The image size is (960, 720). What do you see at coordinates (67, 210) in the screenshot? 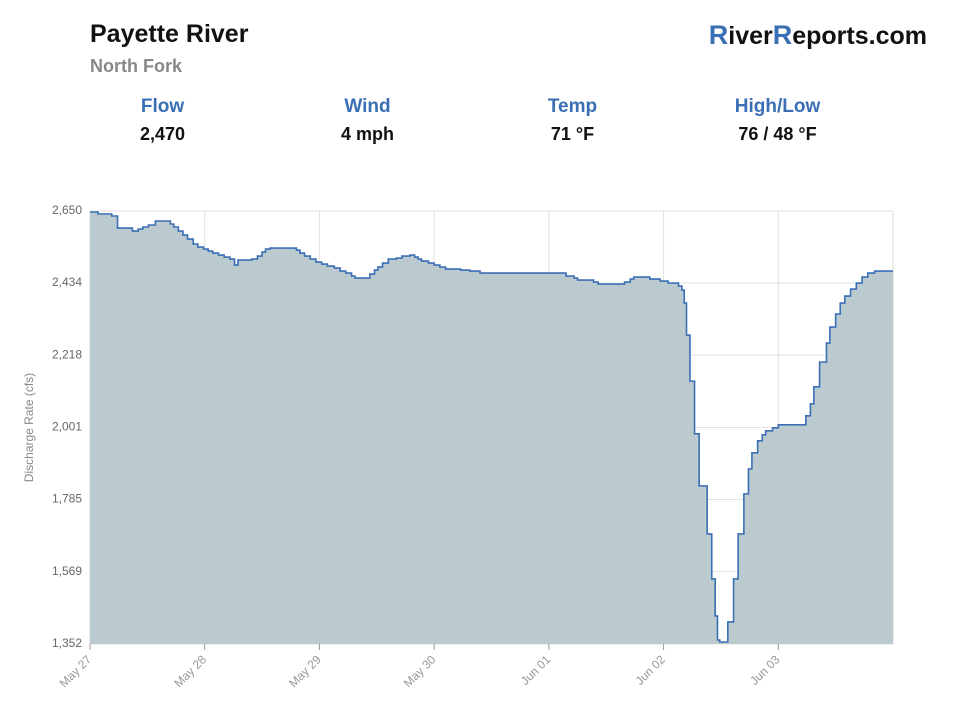
I see `y-tick-label: 2,650` at bounding box center [67, 210].